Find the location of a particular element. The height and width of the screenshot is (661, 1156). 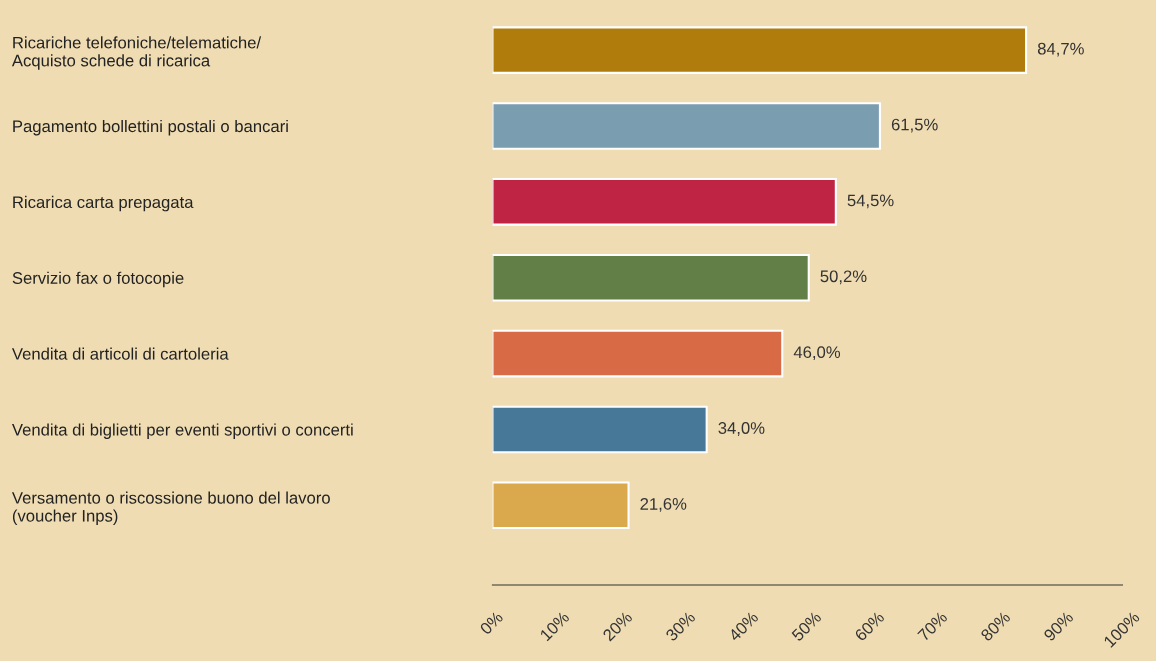

data-label: 21,6% is located at coordinates (663, 504).